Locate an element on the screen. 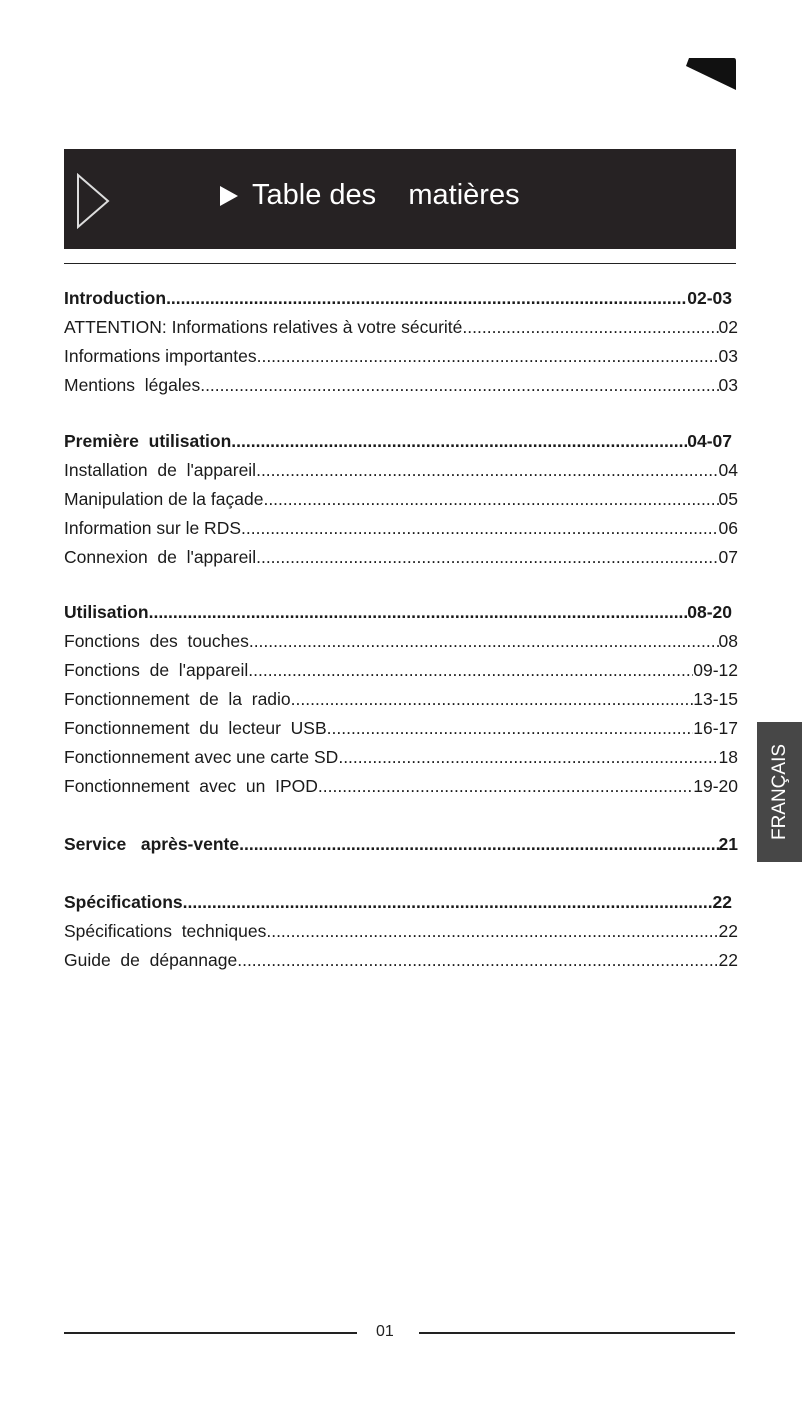  corner-tab-marker is located at coordinates (711, 74).